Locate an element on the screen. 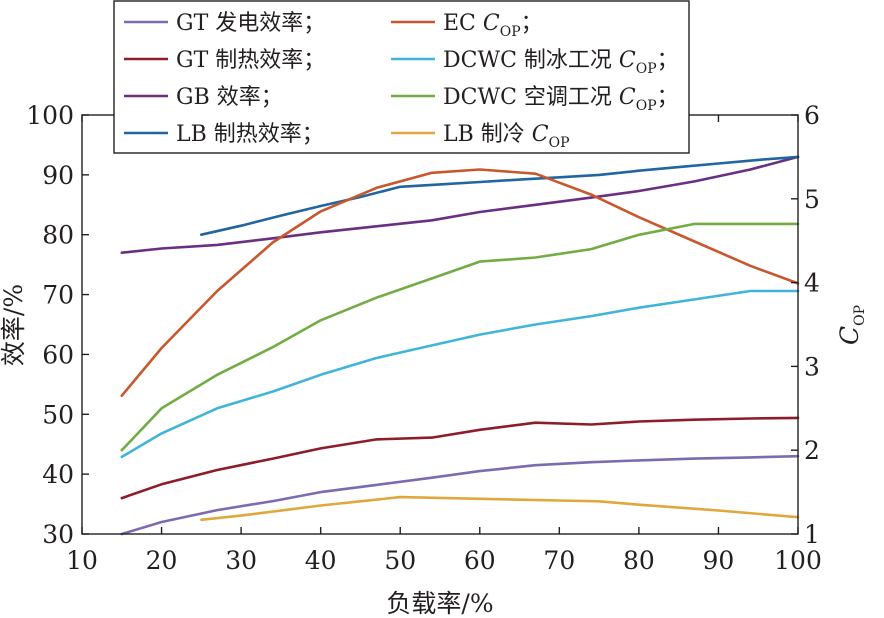 The height and width of the screenshot is (618, 884). y-right-tick-label: 4 is located at coordinates (812, 283).